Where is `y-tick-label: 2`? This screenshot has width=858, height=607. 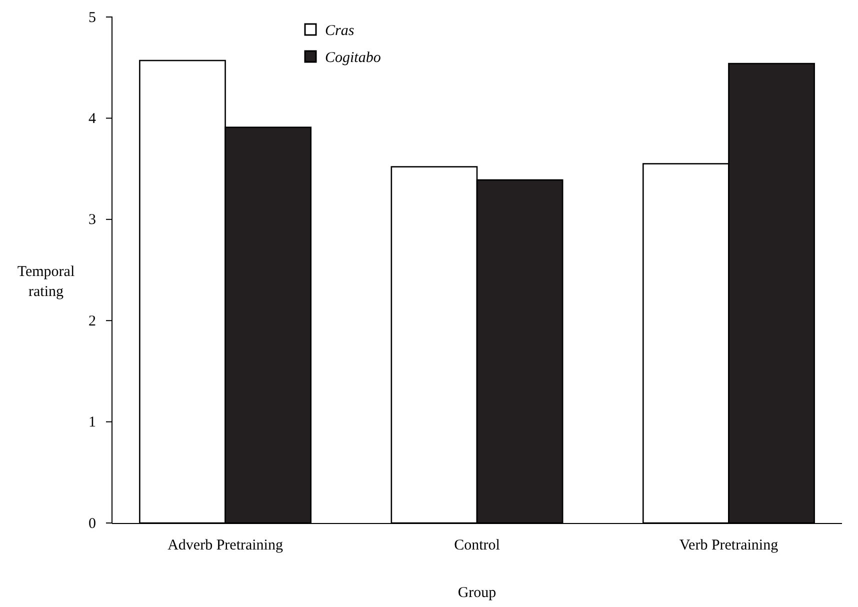
y-tick-label: 2 is located at coordinates (92, 321).